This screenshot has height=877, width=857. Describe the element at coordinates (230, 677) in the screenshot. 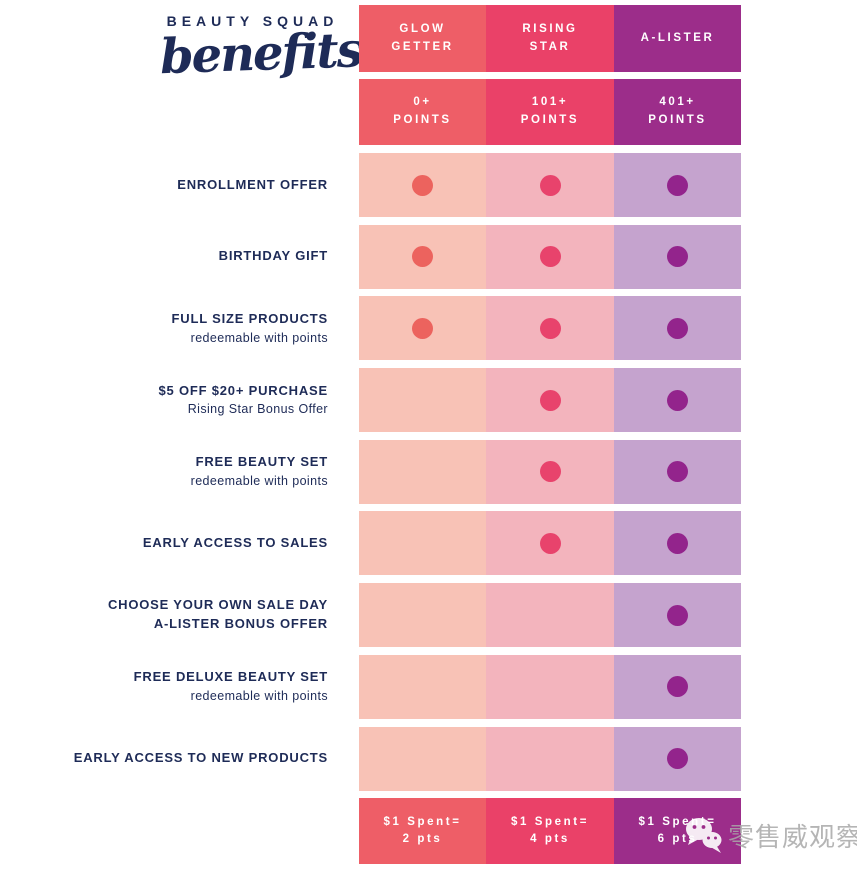

I see `row-label-main: FREE DELUXE BEAUTY SET` at that location.